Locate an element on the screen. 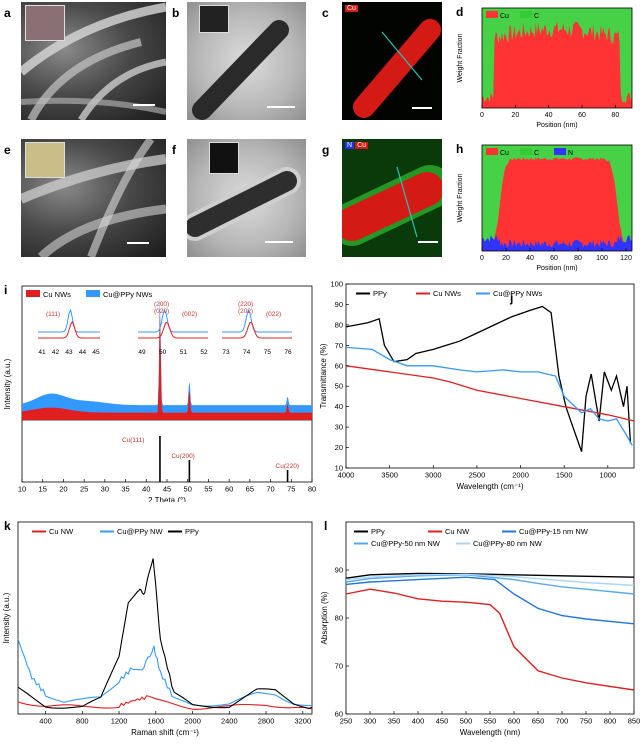 Image resolution: width=642 pixels, height=750 pixels. y-tick-label: 30 is located at coordinates (339, 427).